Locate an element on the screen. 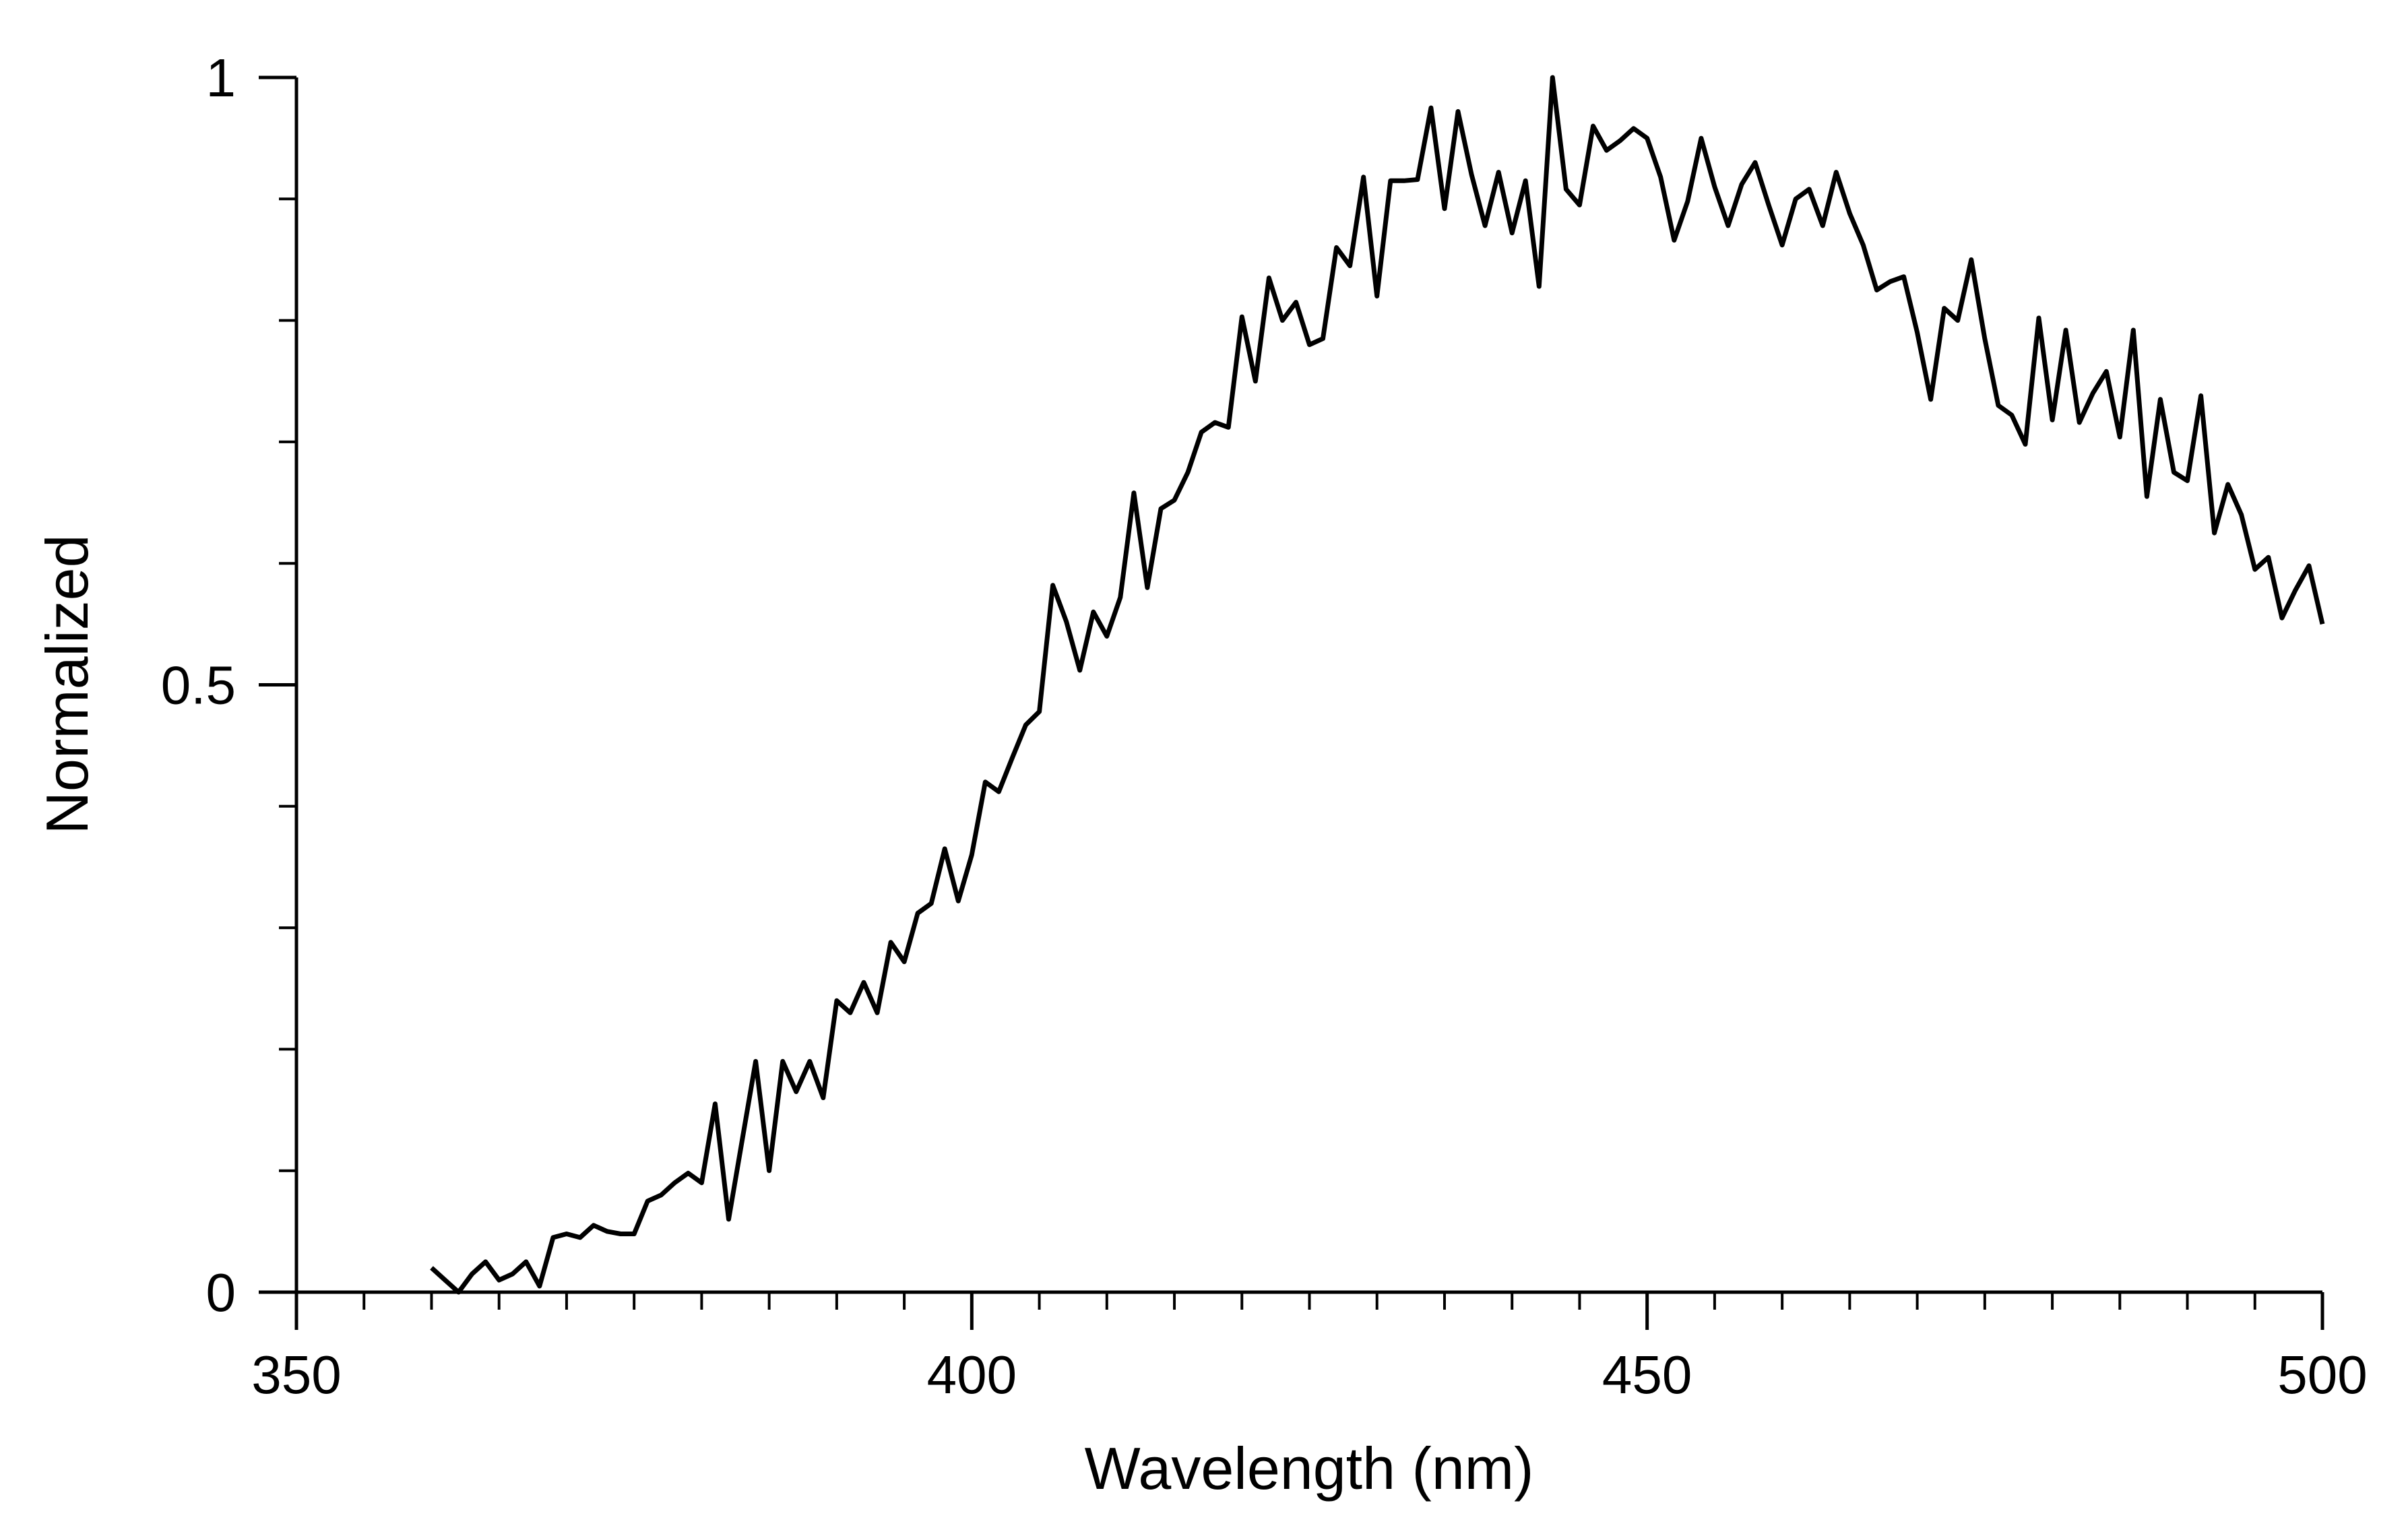 This screenshot has width=2408, height=1532. x-axis-label: Wavelength (nm) is located at coordinates (1309, 1468).